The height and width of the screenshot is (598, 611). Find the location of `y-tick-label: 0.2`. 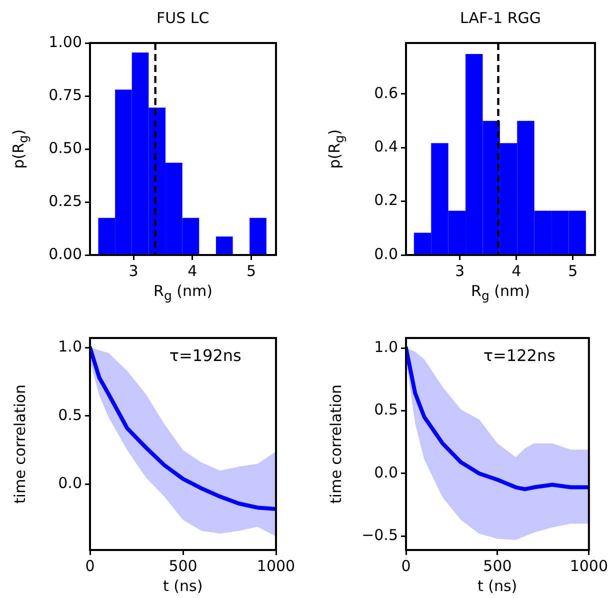

y-tick-label: 0.2 is located at coordinates (386, 200).